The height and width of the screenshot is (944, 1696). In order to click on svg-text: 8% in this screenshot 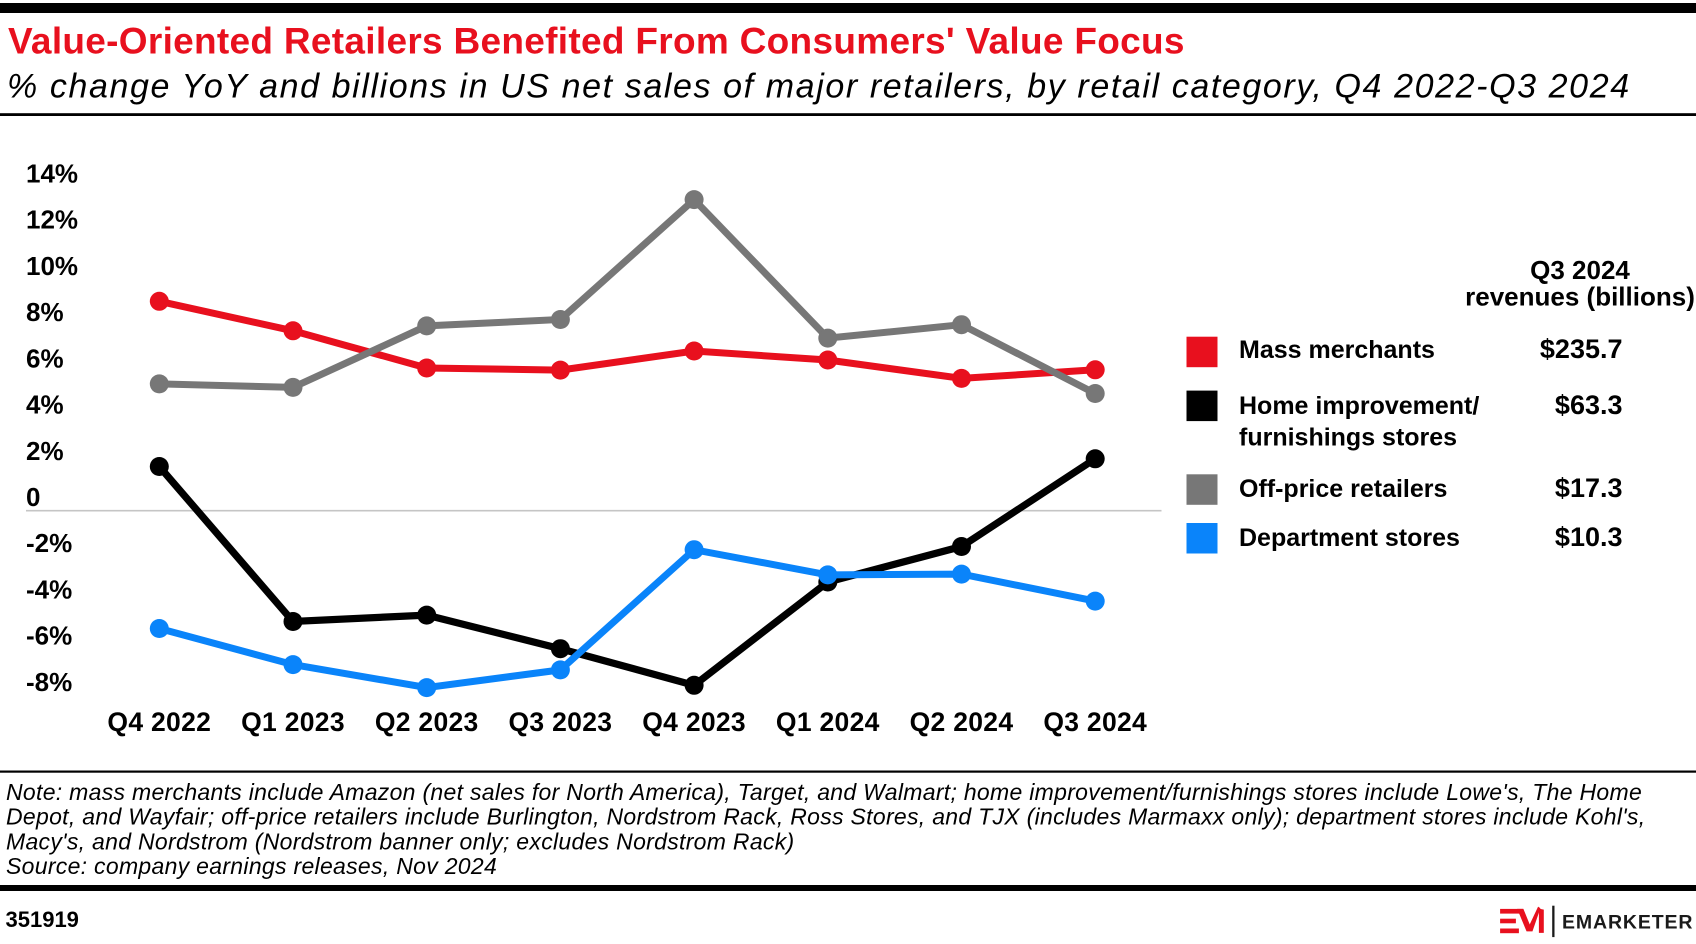, I will do `click(45, 312)`.